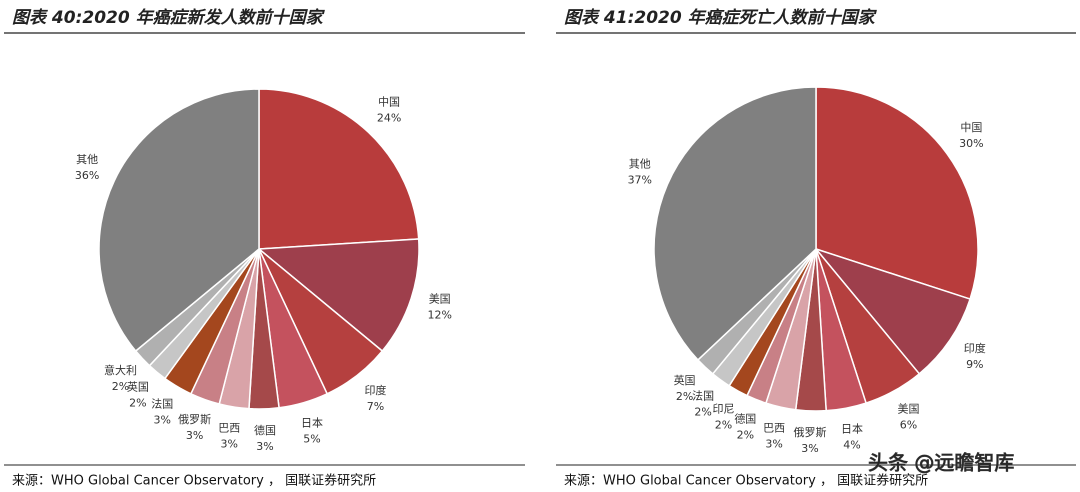 The height and width of the screenshot is (492, 1080). What do you see at coordinates (724, 408) in the screenshot?
I see `slice-label: 印尼` at bounding box center [724, 408].